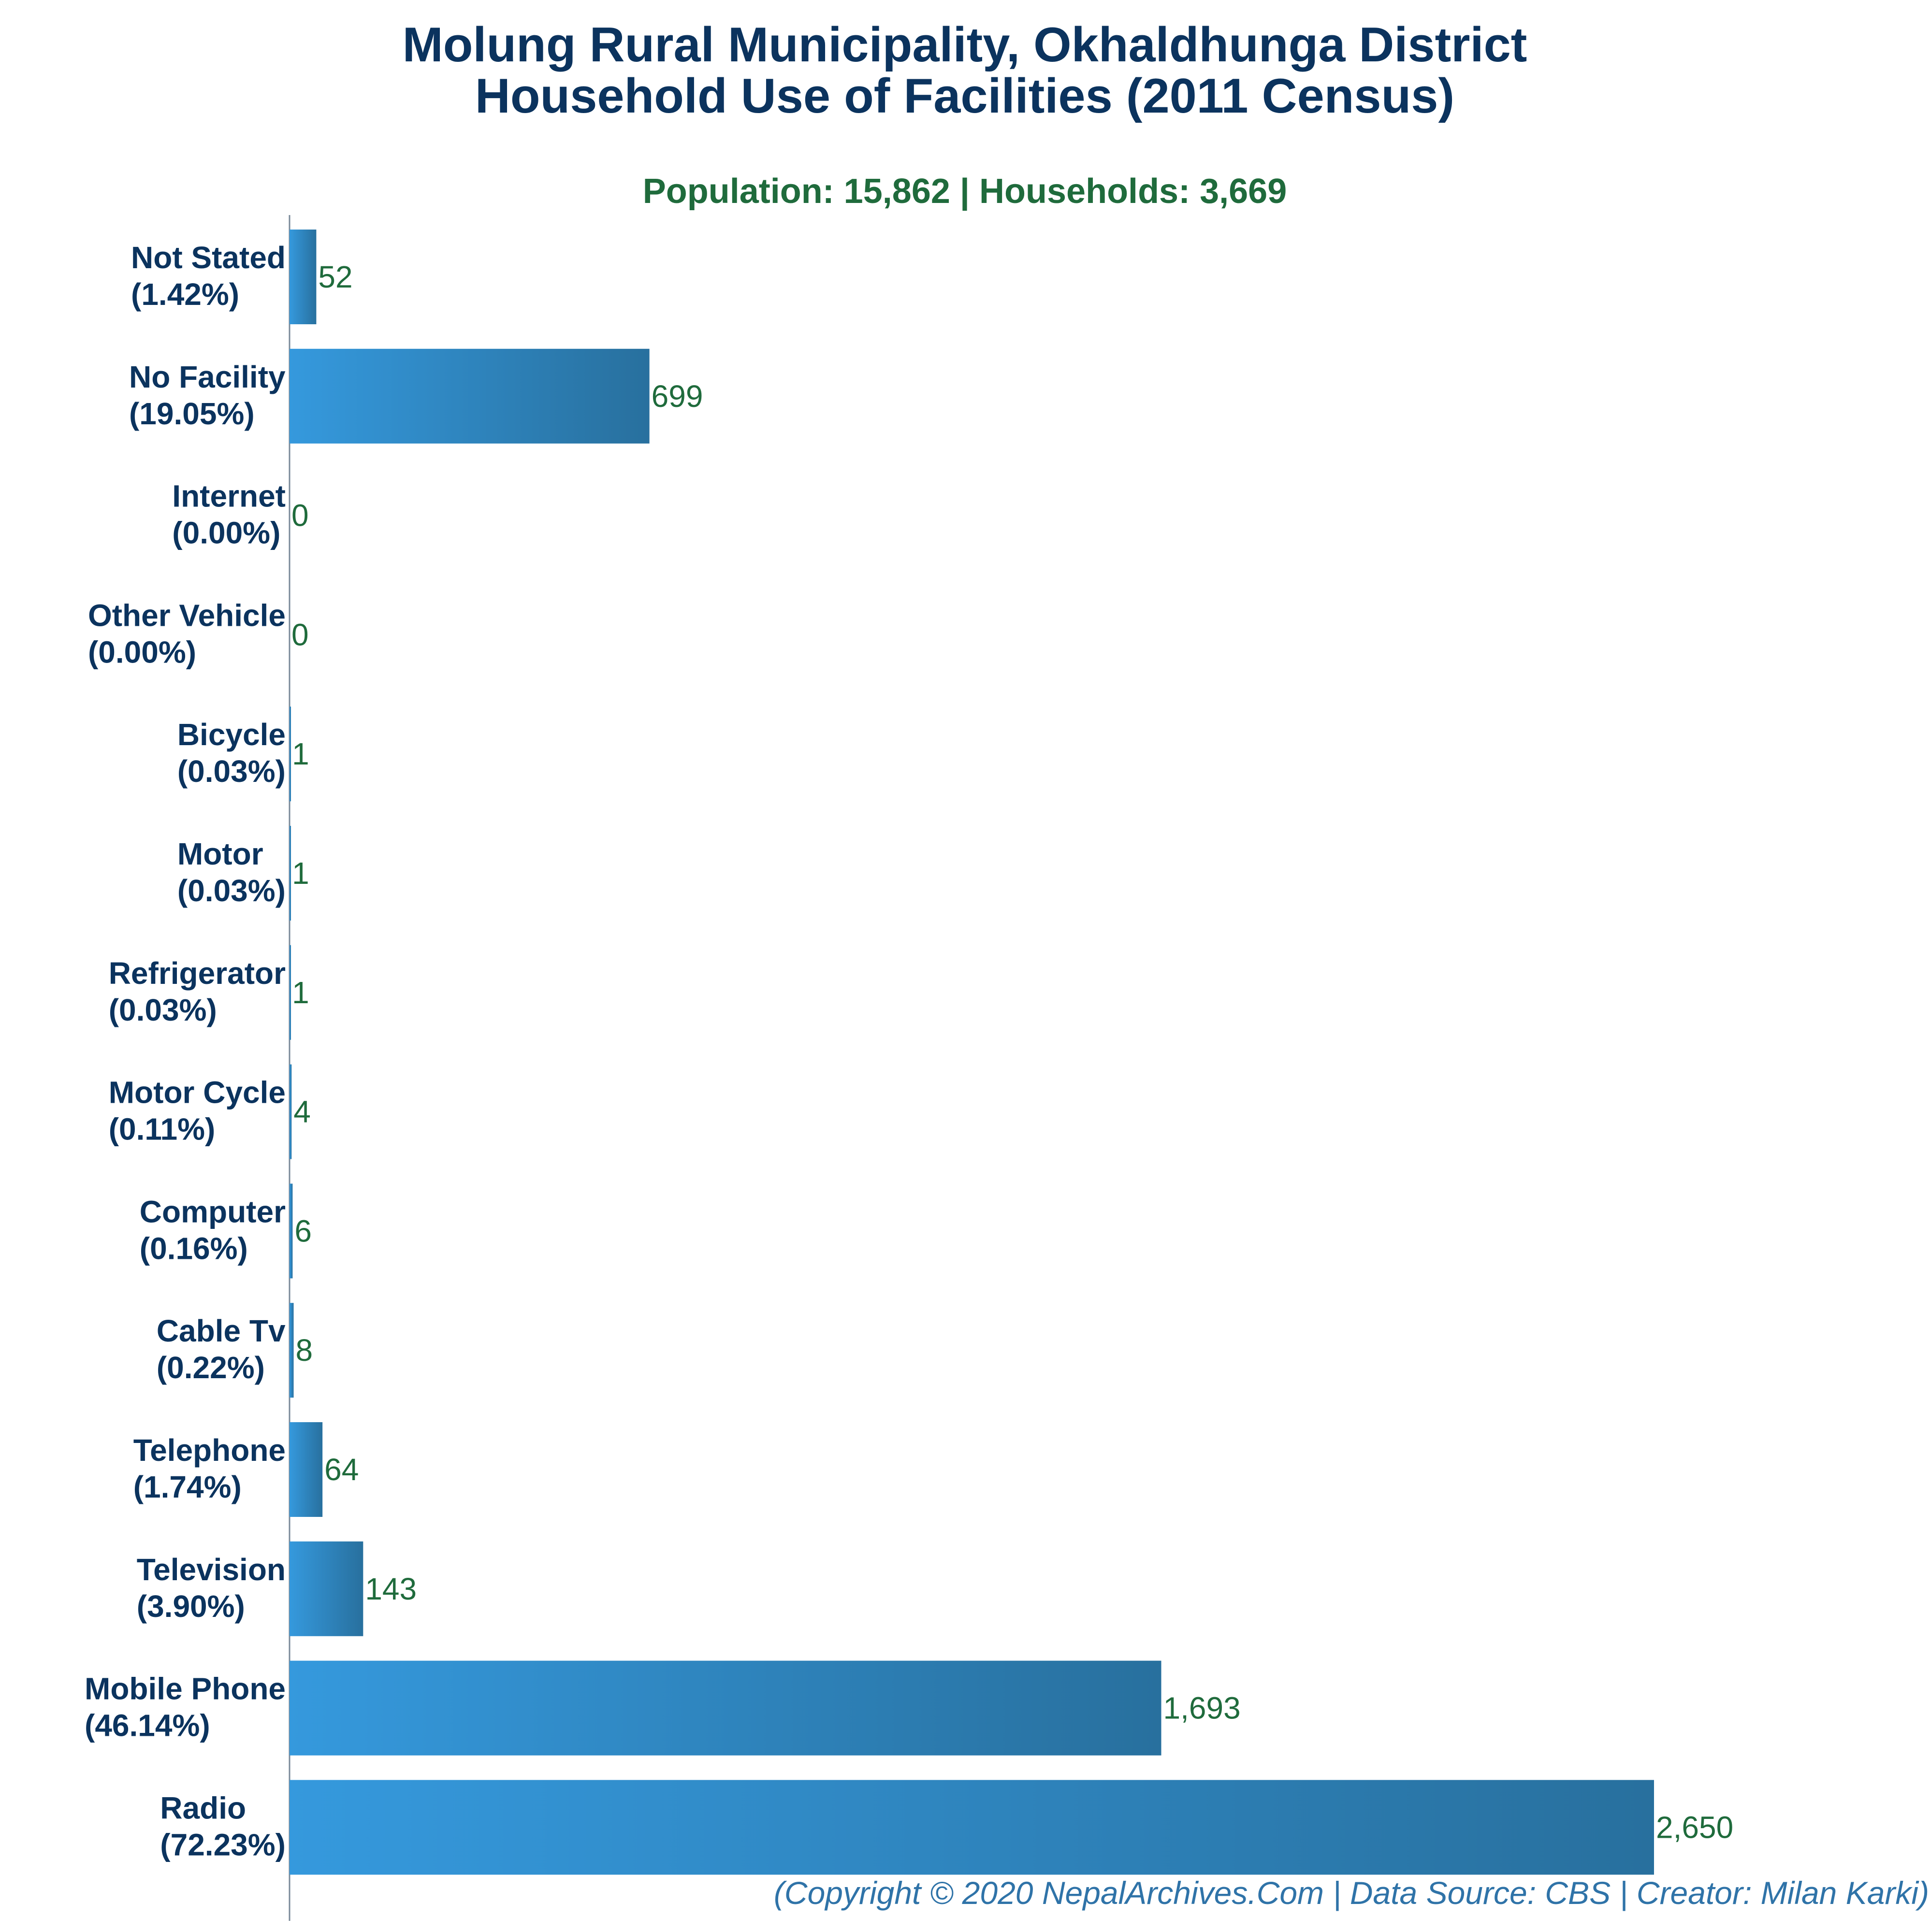 The height and width of the screenshot is (1932, 1930). What do you see at coordinates (208, 276) in the screenshot?
I see `category-label: Not Stated (1.42%)` at bounding box center [208, 276].